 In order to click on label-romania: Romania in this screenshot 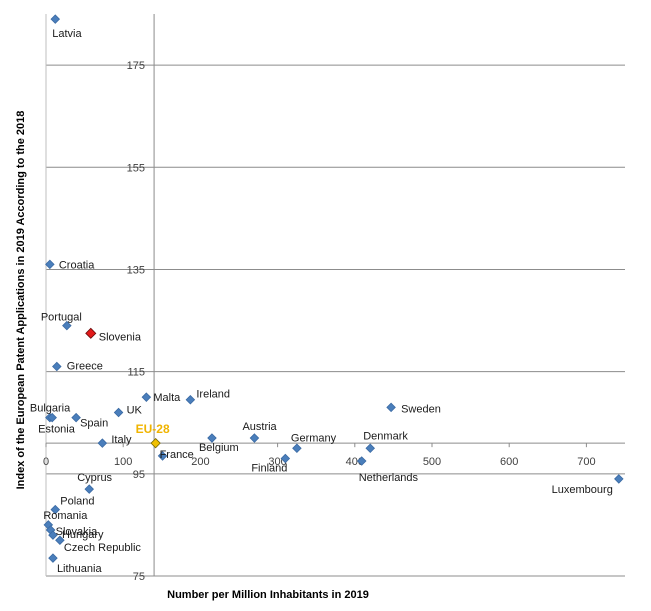, I will do `click(65, 516)`.